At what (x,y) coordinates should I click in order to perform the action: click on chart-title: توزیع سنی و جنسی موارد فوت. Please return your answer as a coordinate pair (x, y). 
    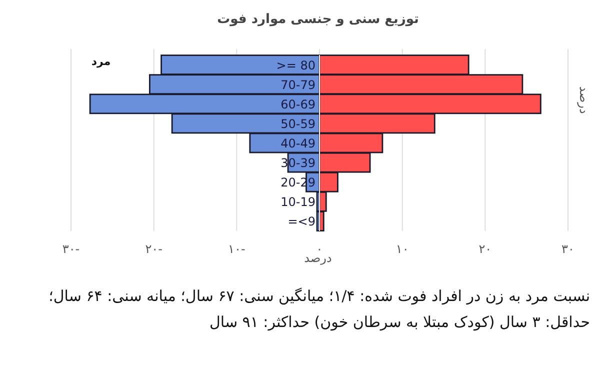
    Looking at the image, I should click on (318, 19).